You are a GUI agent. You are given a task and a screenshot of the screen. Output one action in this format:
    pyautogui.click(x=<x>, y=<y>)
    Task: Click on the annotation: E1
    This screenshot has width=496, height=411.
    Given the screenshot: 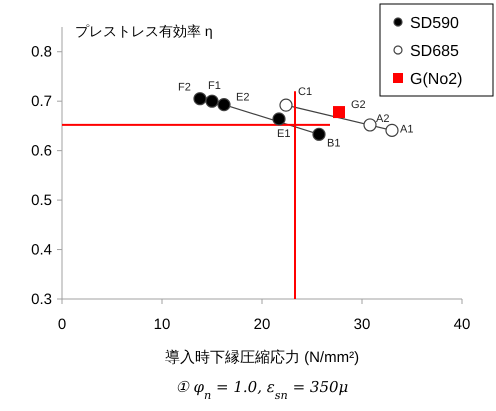 What is the action you would take?
    pyautogui.click(x=283, y=134)
    